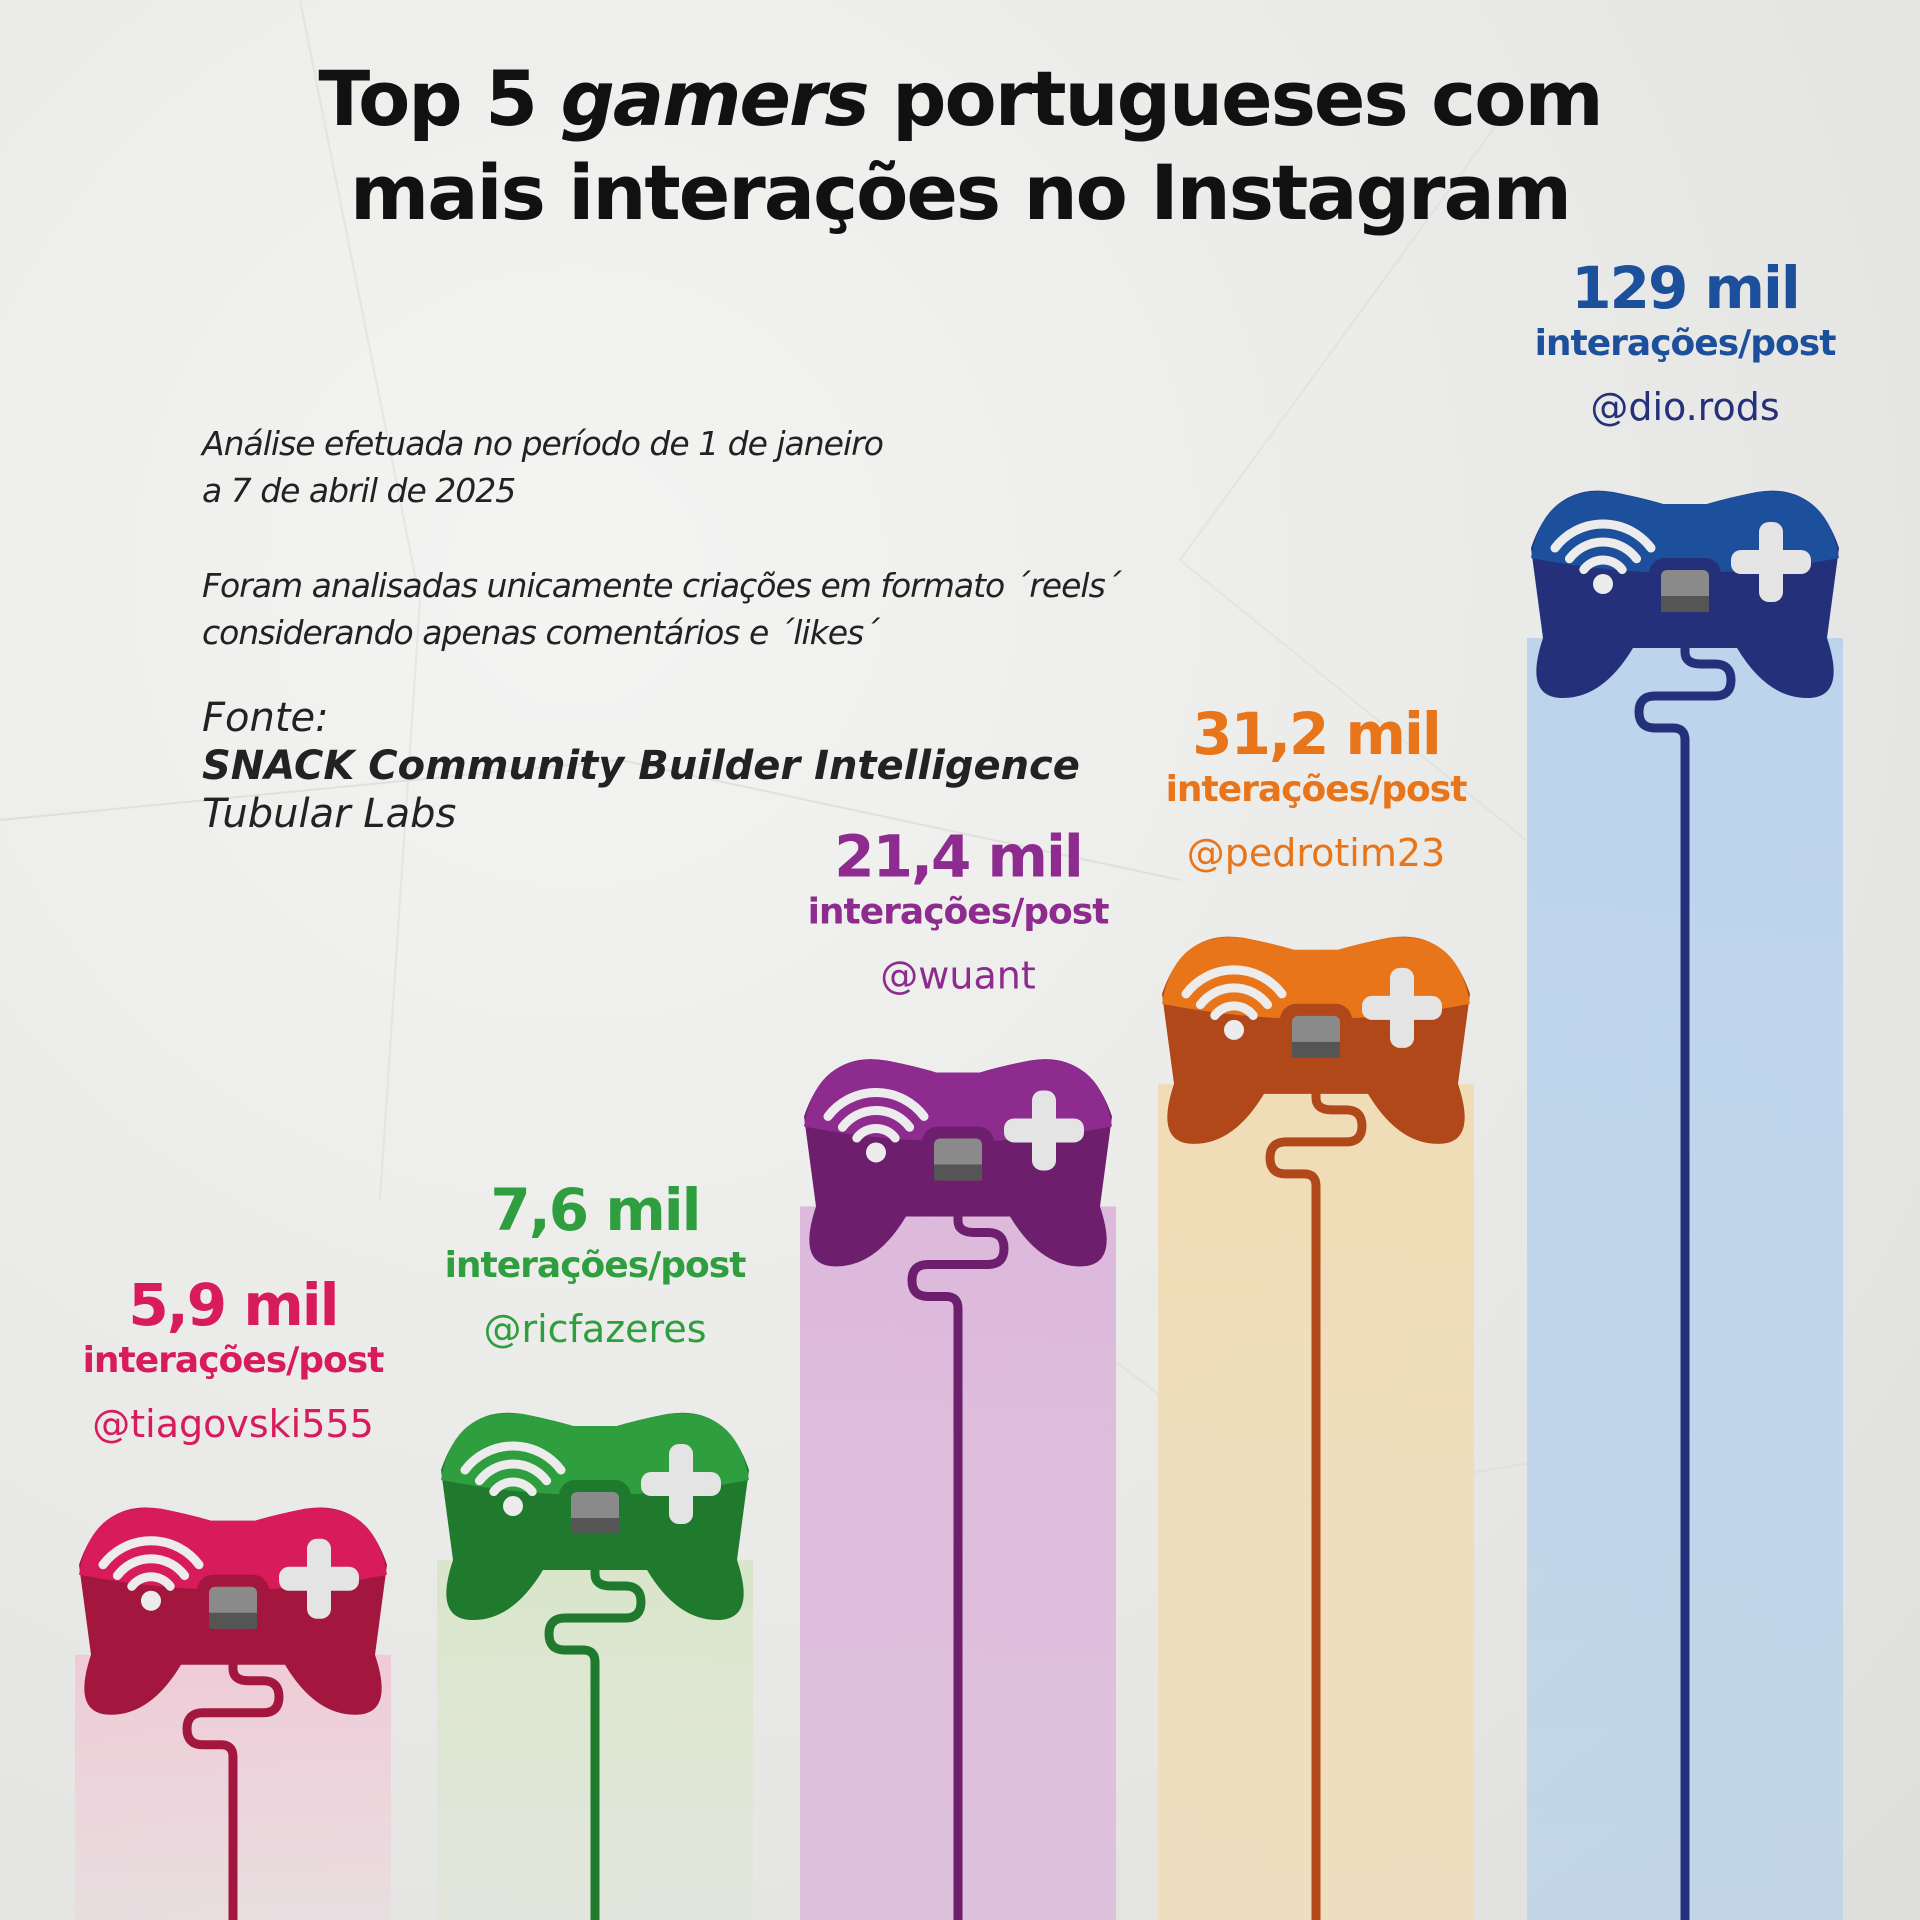 The height and width of the screenshot is (1920, 1920). Describe the element at coordinates (959, 911) in the screenshot. I see `unit-label-3: interações/post` at that location.